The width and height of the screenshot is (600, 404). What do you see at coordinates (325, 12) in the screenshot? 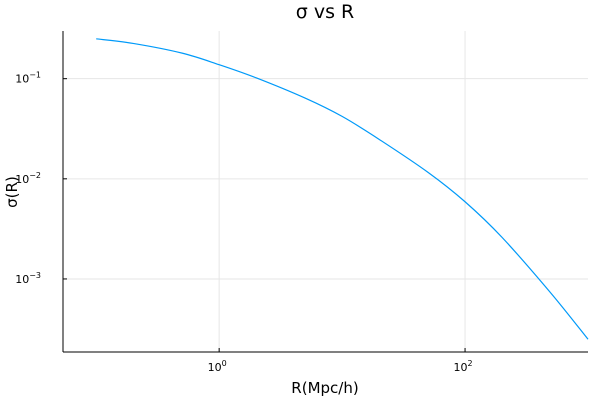
I see `chart-title: σ vs R` at bounding box center [325, 12].